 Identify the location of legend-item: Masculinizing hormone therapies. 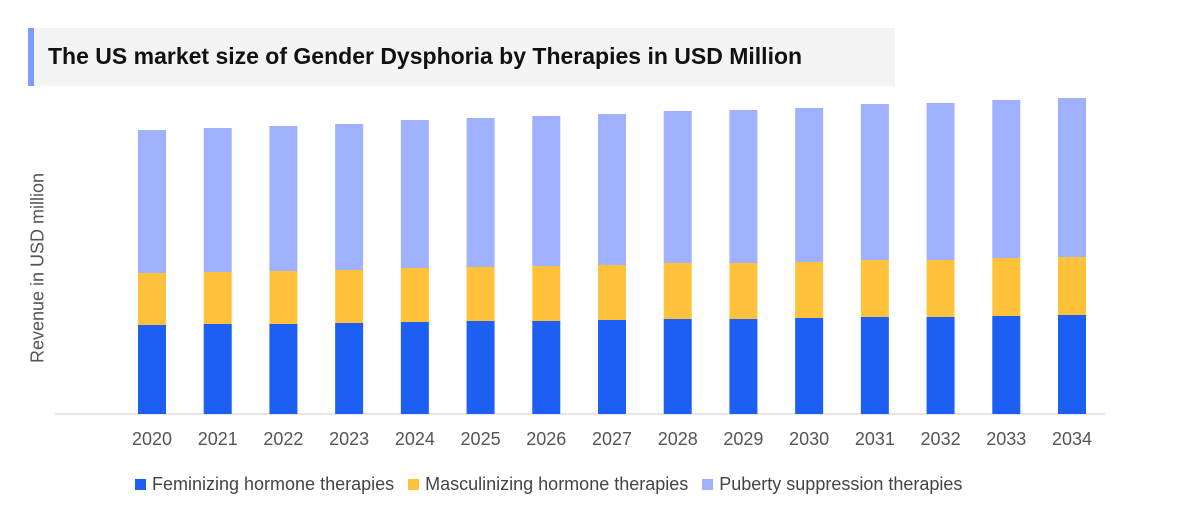
(548, 484).